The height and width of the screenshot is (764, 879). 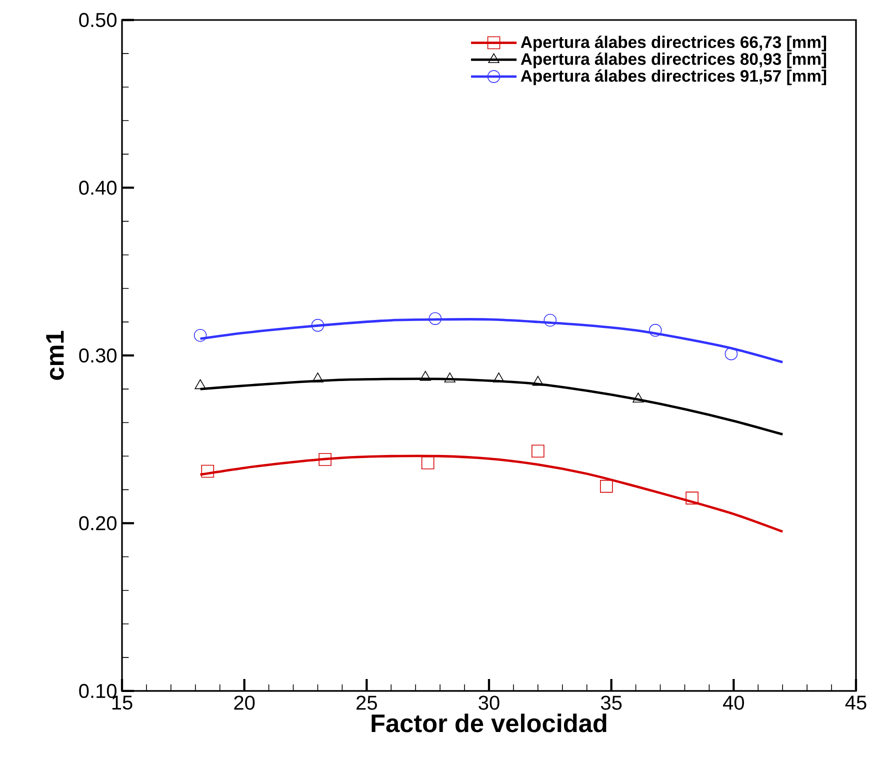 I want to click on y-axis-title: cm1, so click(x=55, y=355).